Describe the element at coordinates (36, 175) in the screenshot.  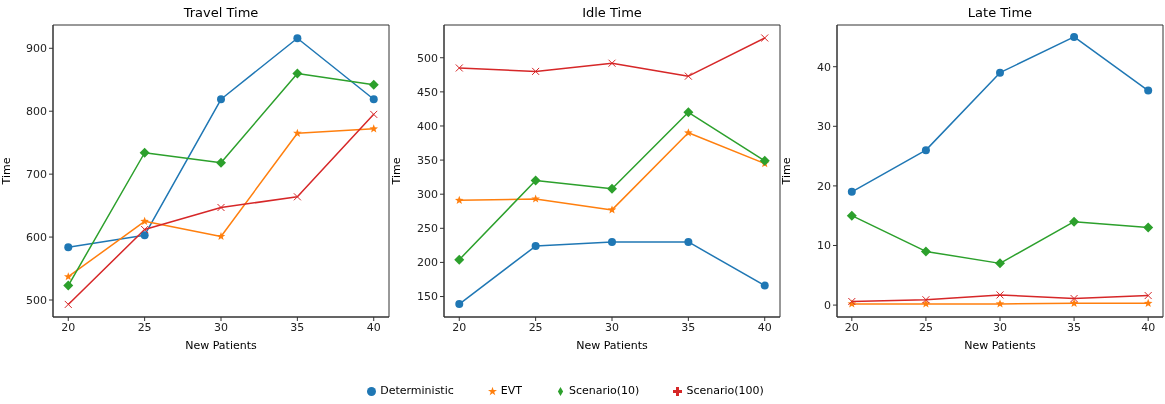
I see `y-tick-label: 700` at that location.